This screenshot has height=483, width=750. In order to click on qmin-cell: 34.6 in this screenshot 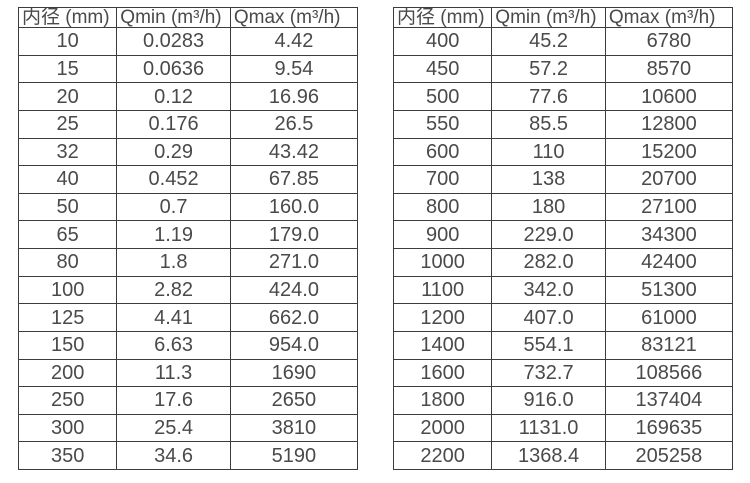, I will do `click(173, 455)`.